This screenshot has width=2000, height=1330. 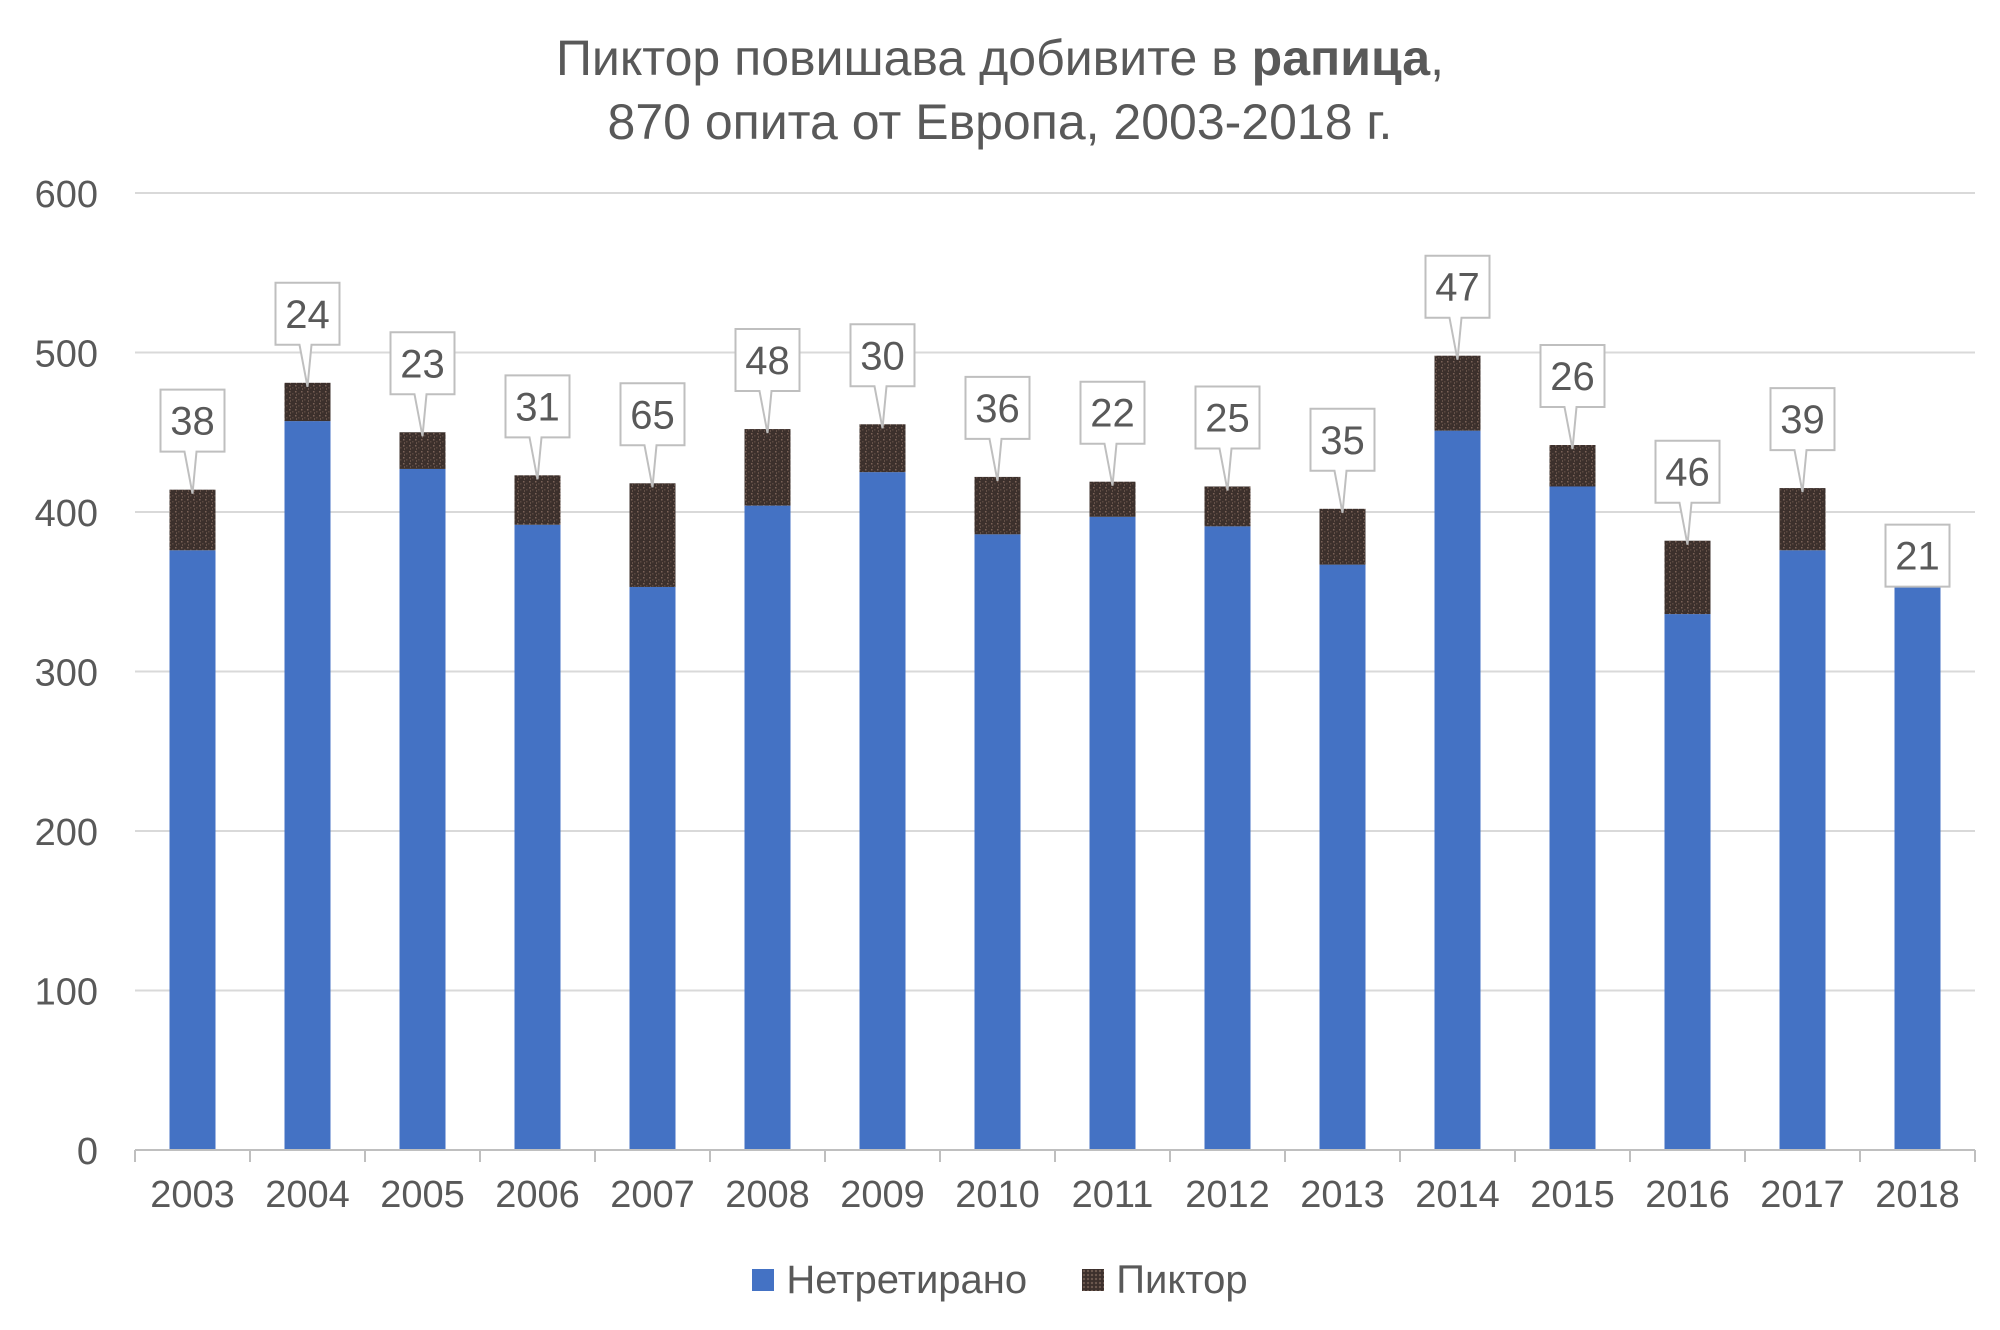 What do you see at coordinates (1227, 418) in the screenshot?
I see `data-label: 25` at bounding box center [1227, 418].